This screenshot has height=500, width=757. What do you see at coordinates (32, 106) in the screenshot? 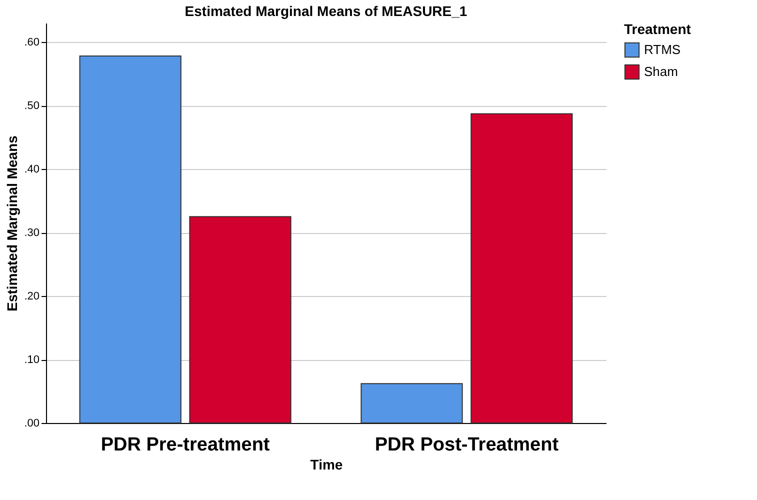
I see `y-tick-label: .50` at bounding box center [32, 106].